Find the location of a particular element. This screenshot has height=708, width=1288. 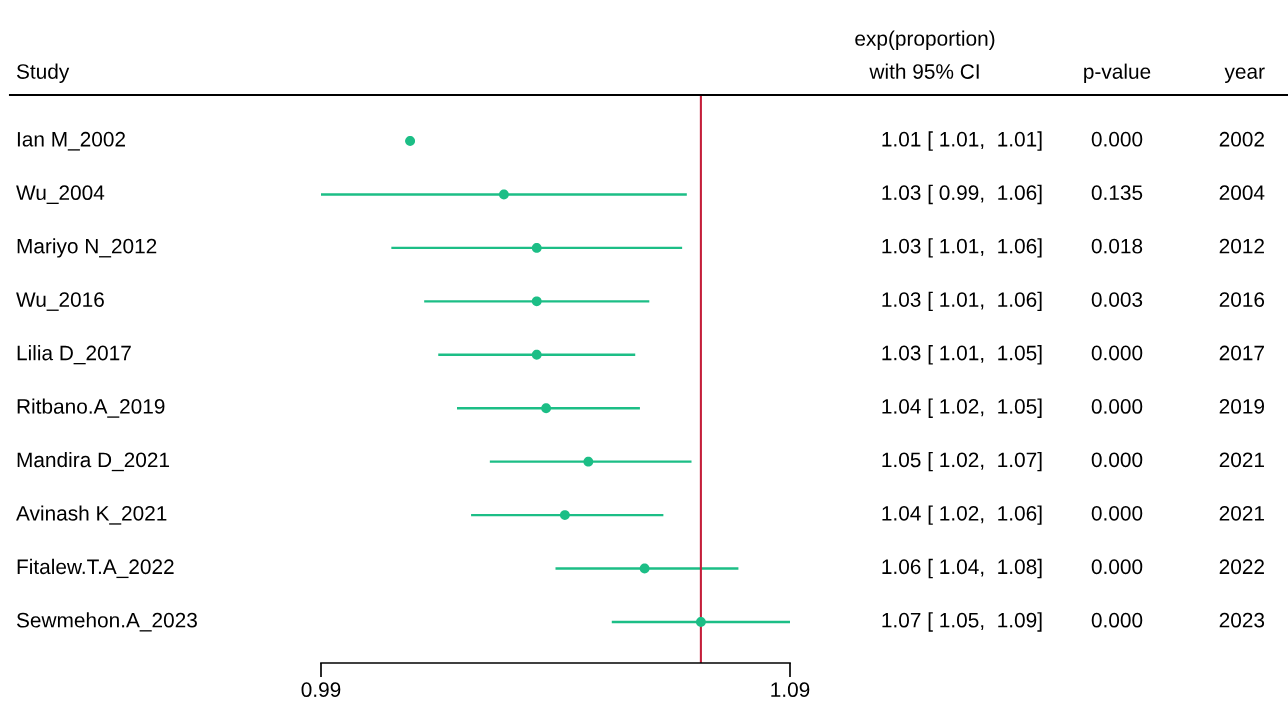

text: 0.003 is located at coordinates (1117, 299).